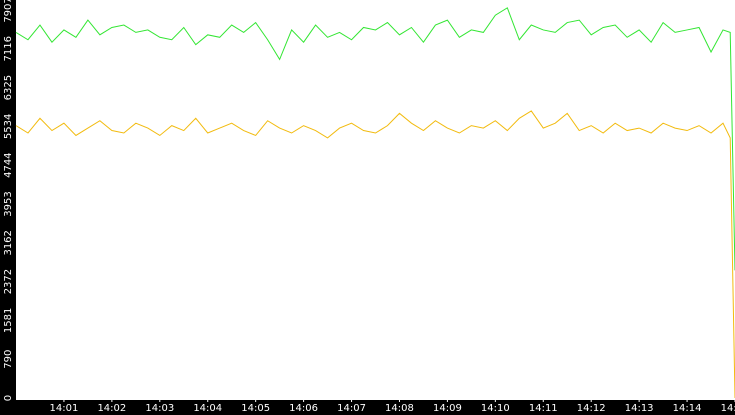 This screenshot has height=415, width=735. Describe the element at coordinates (255, 408) in the screenshot. I see `x-tick-label: 14:05` at that location.